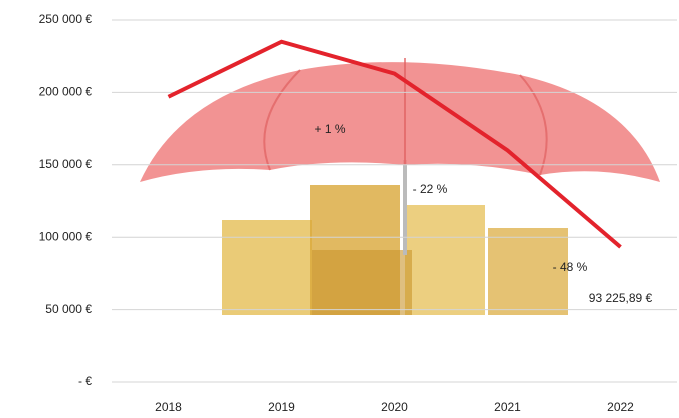  What do you see at coordinates (281, 407) in the screenshot?
I see `x-tick-label: 2019` at bounding box center [281, 407].